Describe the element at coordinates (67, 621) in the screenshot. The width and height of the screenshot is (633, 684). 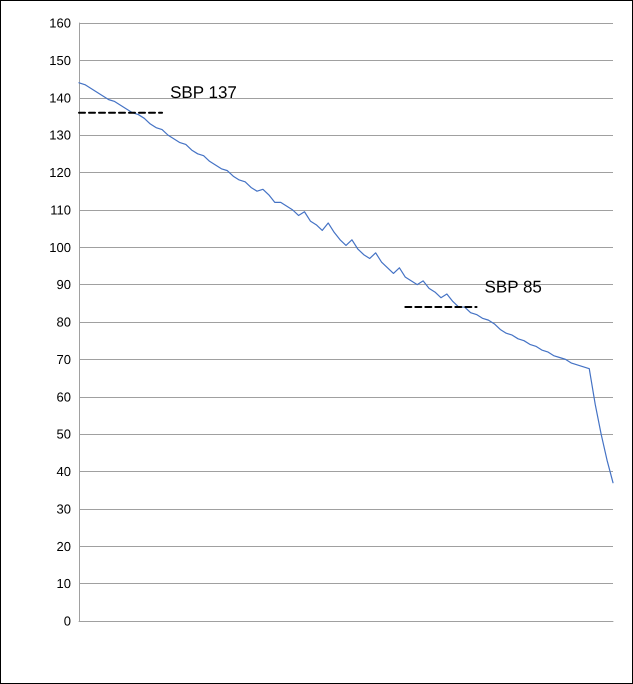
I see `y-tick-label: 0` at that location.